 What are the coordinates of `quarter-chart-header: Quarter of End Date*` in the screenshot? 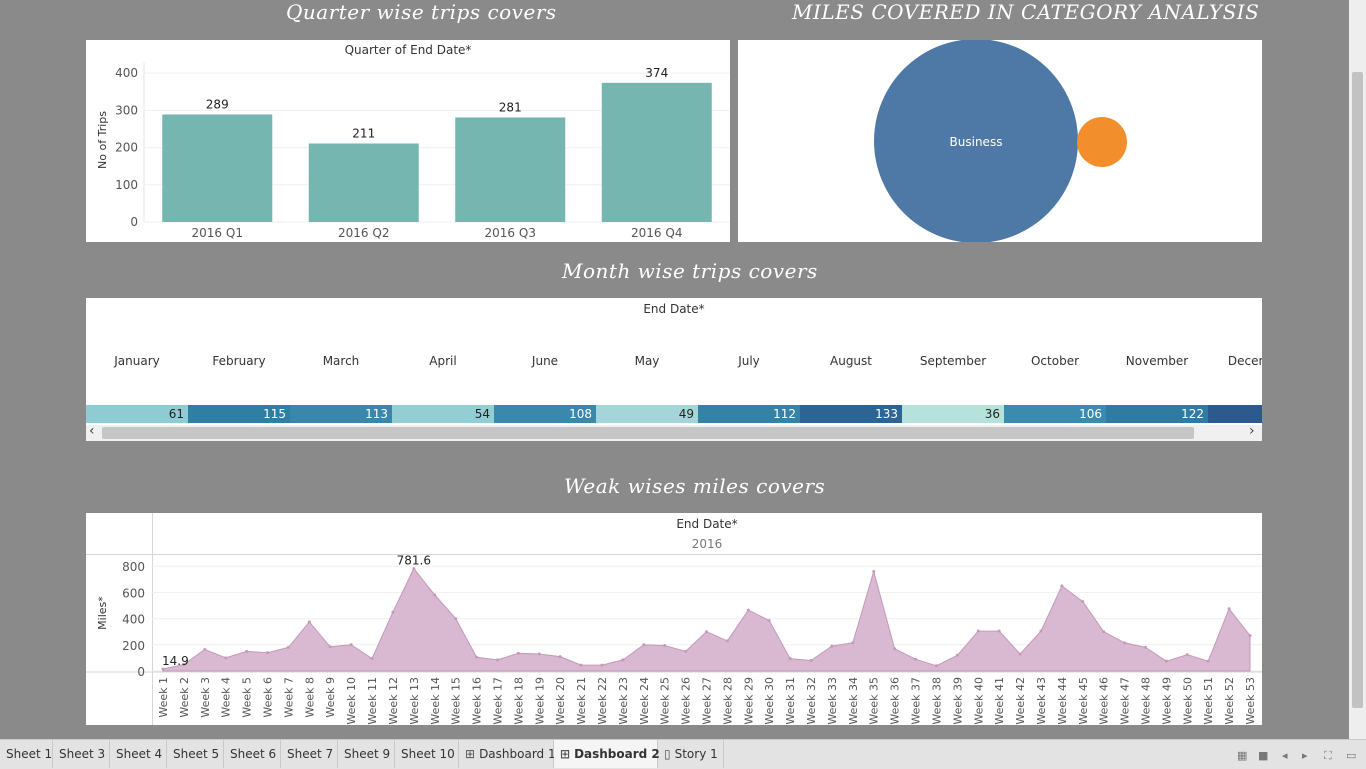 It's located at (408, 50).